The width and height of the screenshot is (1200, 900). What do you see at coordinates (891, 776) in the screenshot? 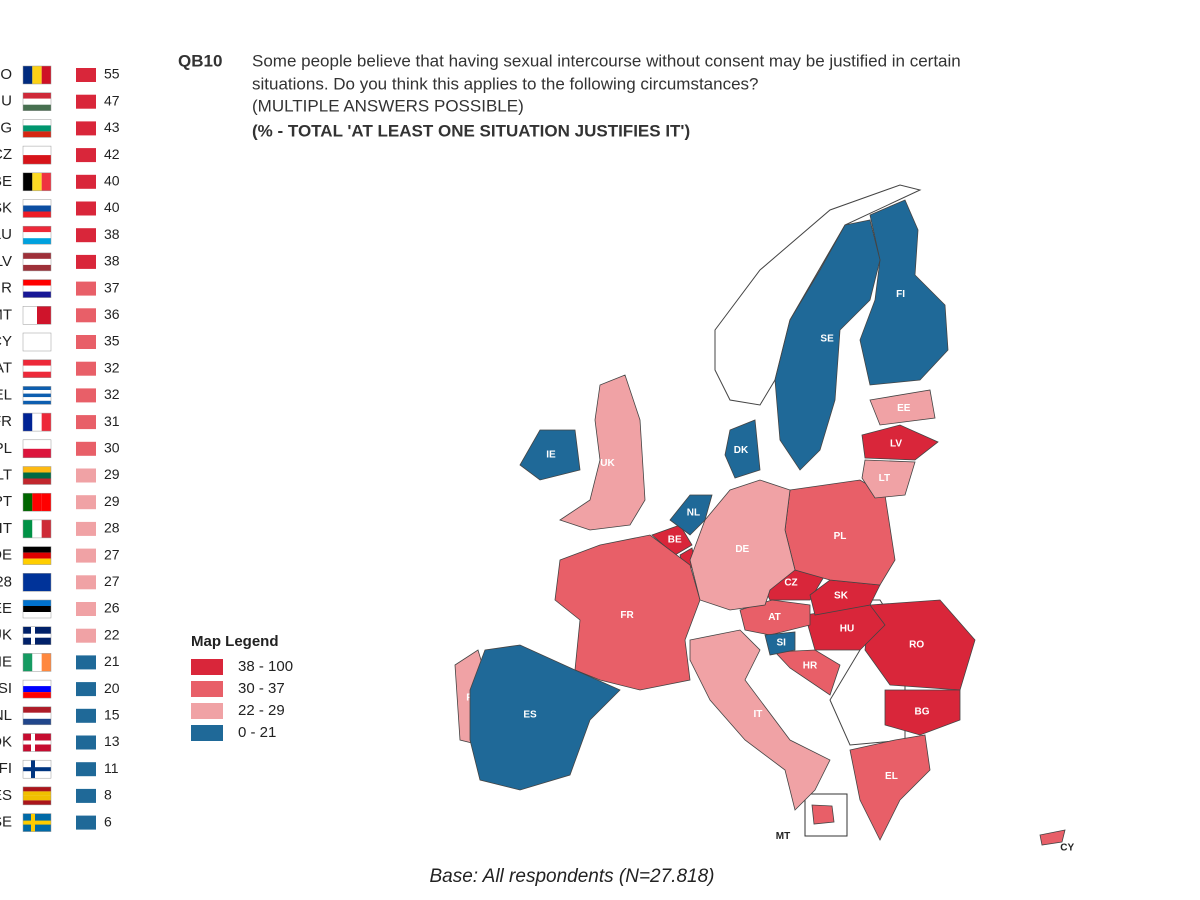
I see `country-label: EL` at bounding box center [891, 776].